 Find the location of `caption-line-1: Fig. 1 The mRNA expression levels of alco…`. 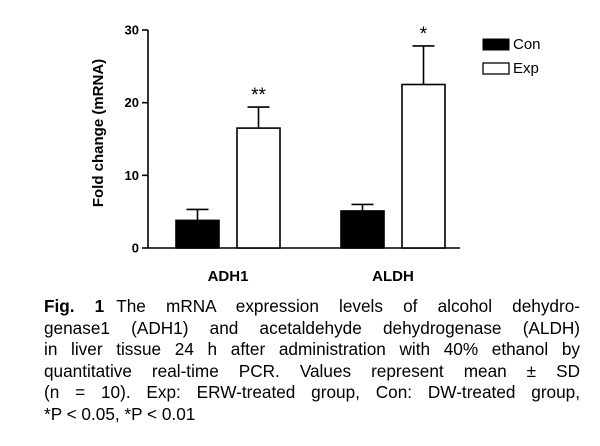

caption-line-1: Fig. 1 The mRNA expression levels of alco… is located at coordinates (312, 306).